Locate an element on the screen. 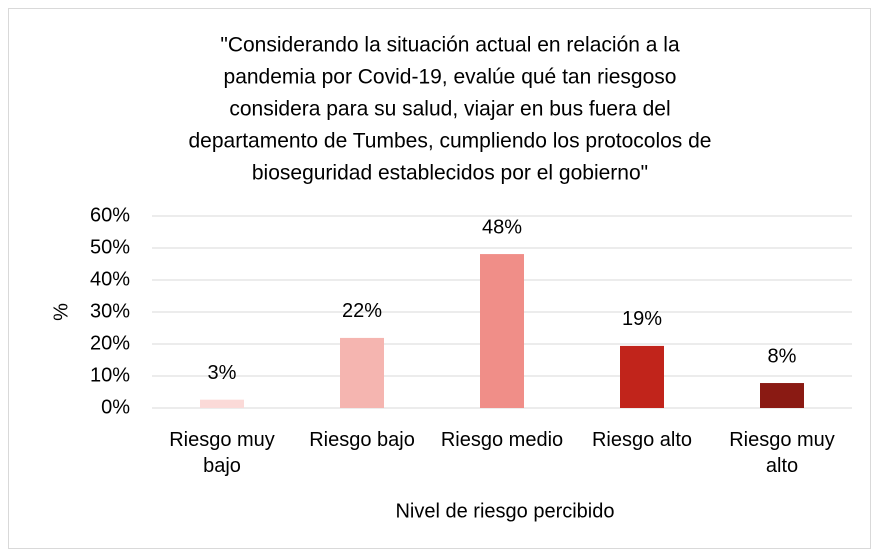 This screenshot has width=871, height=550. y-tick-label: 60% is located at coordinates (110, 215).